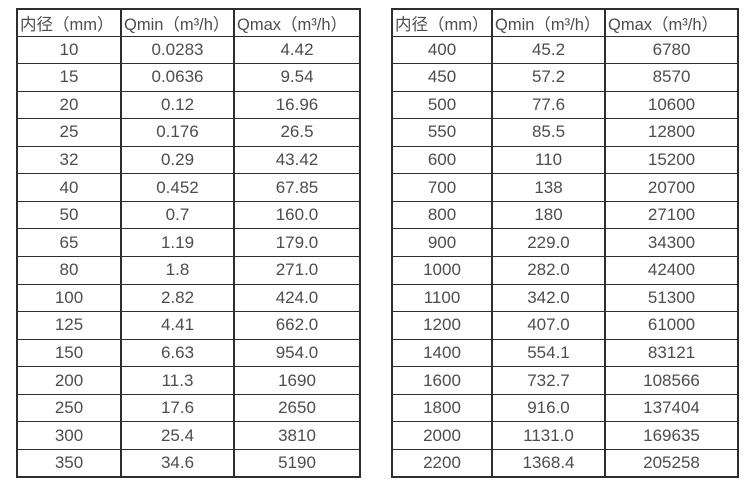 The height and width of the screenshot is (483, 750). I want to click on table-cell: 600, so click(442, 160).